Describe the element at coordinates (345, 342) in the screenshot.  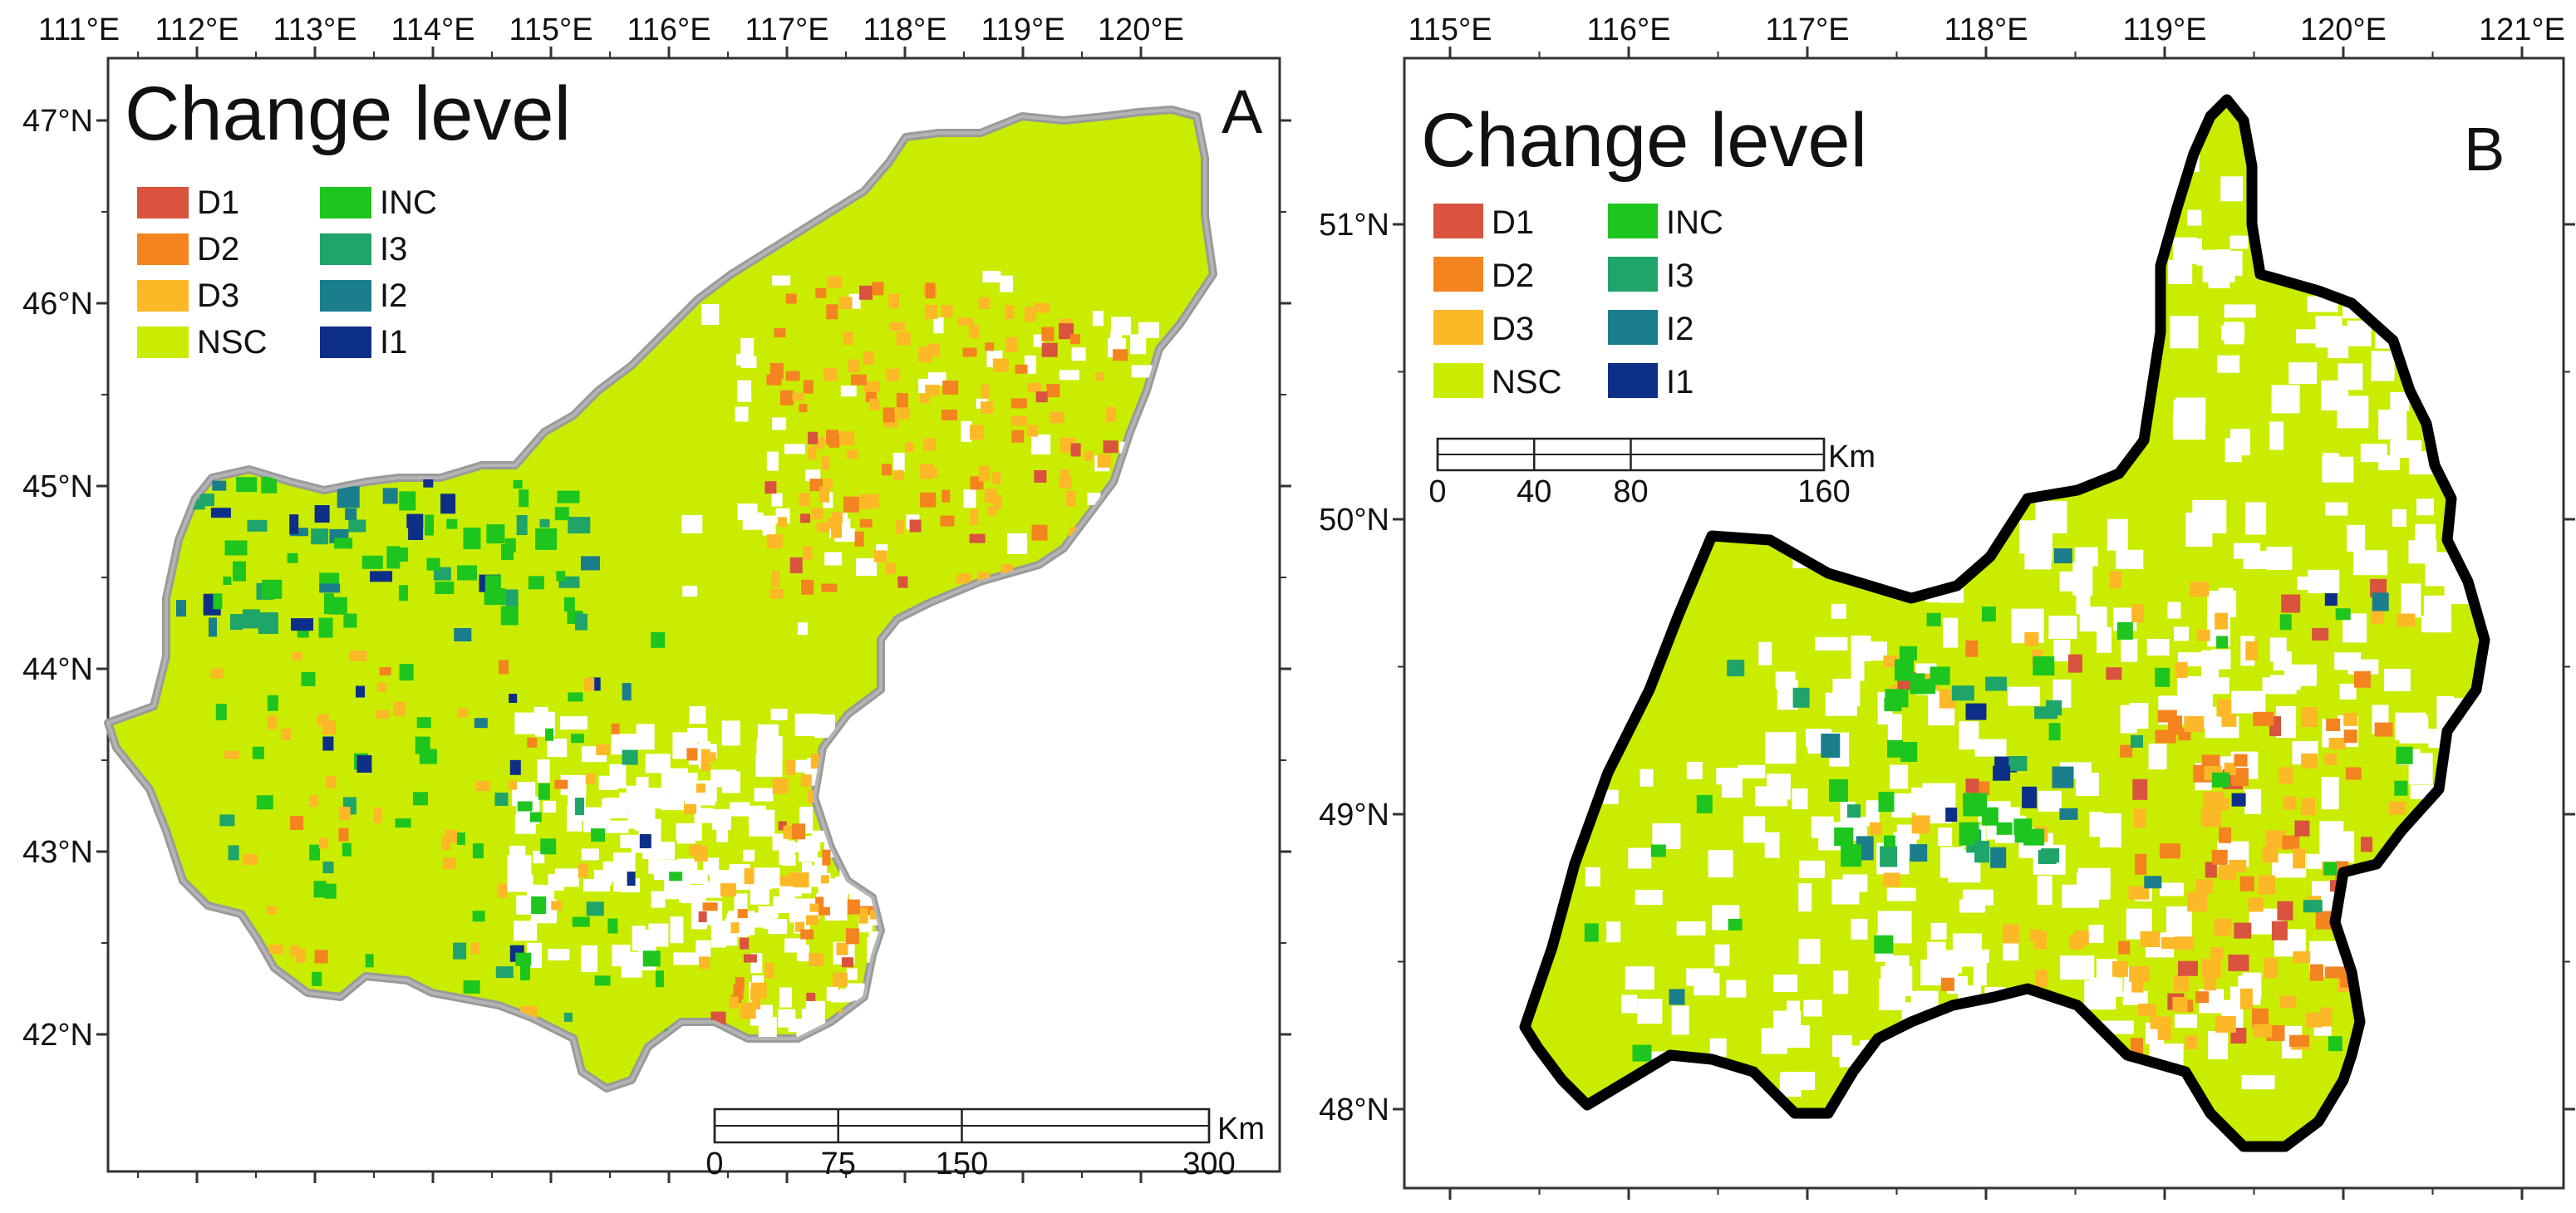
I see `legend-swatch-i1` at that location.